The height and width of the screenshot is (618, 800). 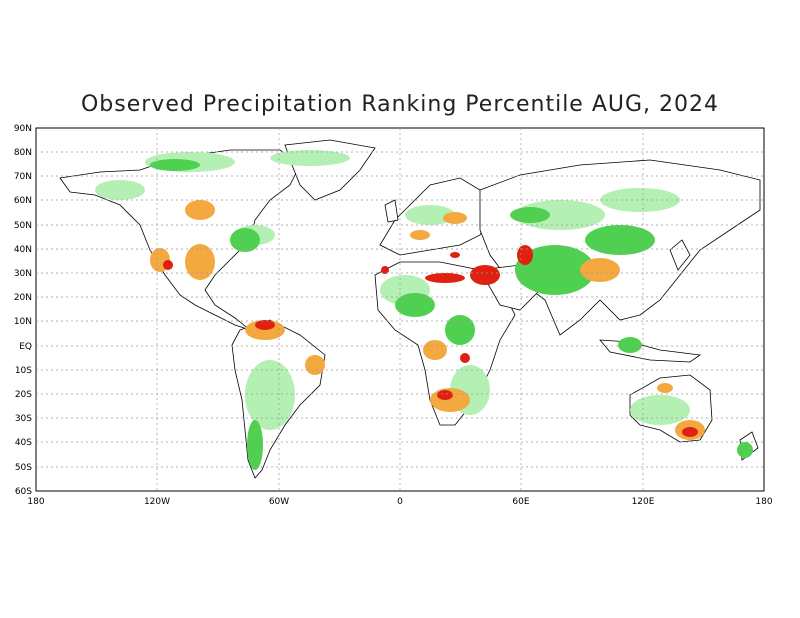 What do you see at coordinates (23, 443) in the screenshot?
I see `lat-label: 40S` at bounding box center [23, 443].